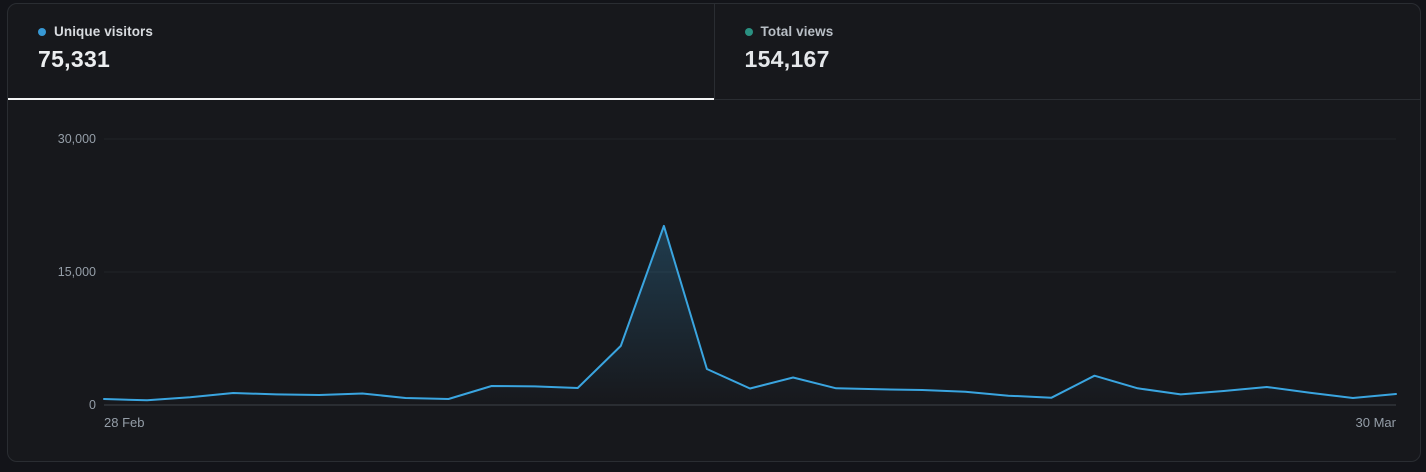  Describe the element at coordinates (104, 31) in the screenshot. I see `tab-unique-visitors-label: Unique visitors` at that location.